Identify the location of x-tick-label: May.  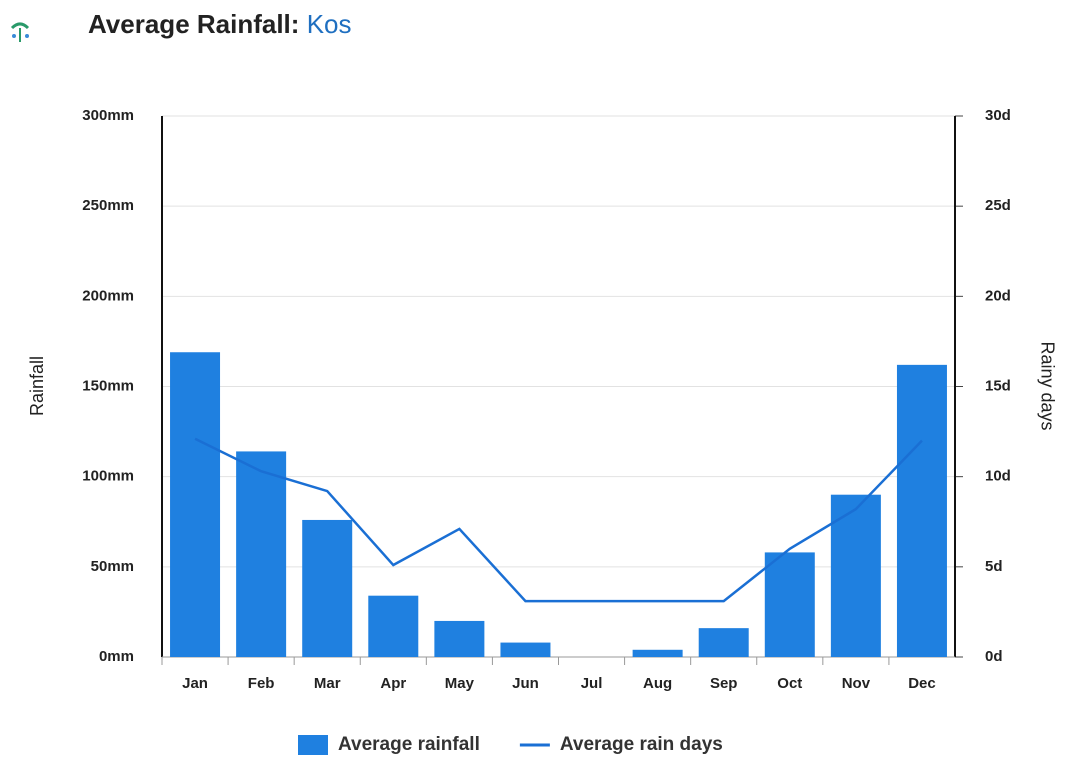
(460, 683).